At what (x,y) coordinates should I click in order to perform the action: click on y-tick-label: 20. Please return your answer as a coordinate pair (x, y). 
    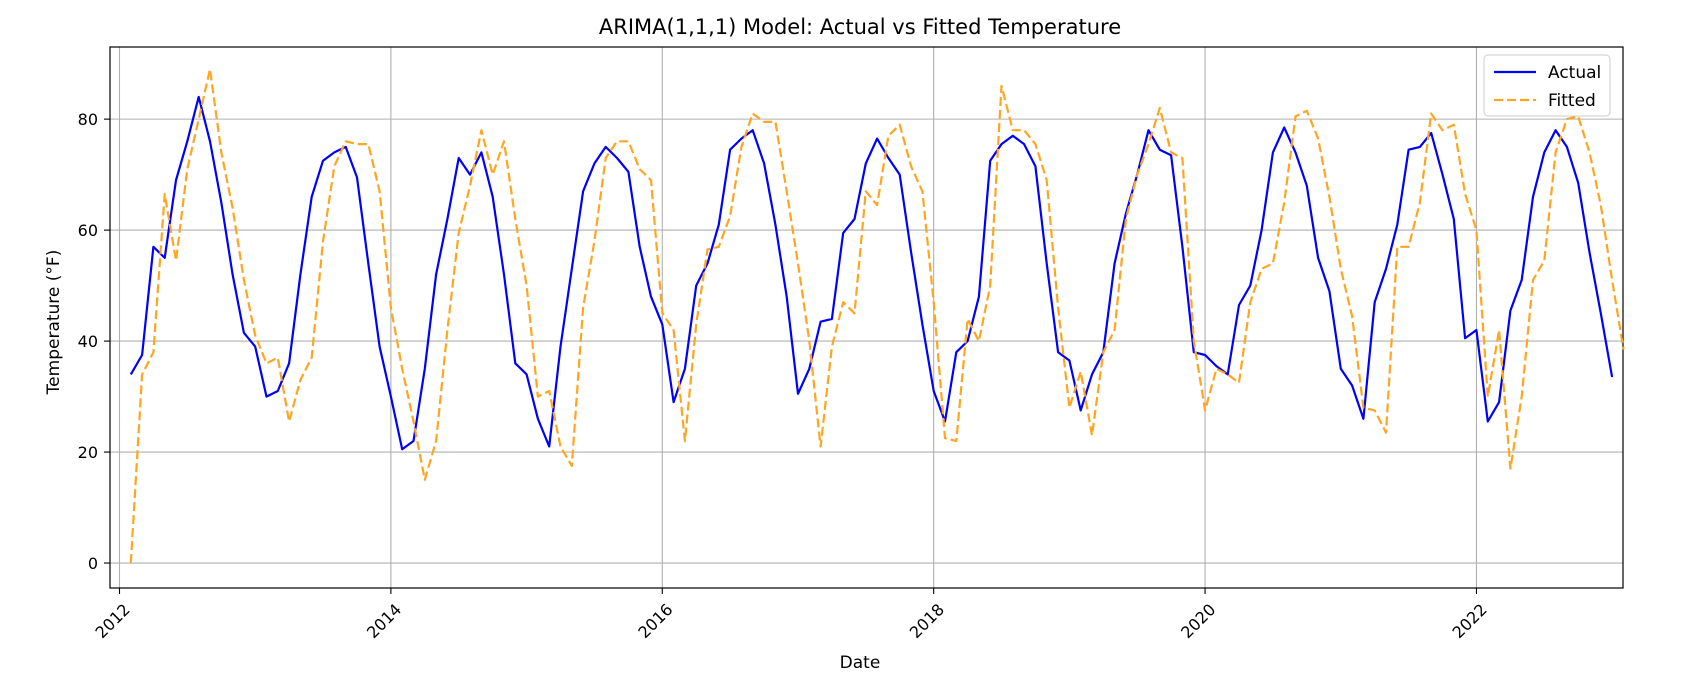
    Looking at the image, I should click on (88, 452).